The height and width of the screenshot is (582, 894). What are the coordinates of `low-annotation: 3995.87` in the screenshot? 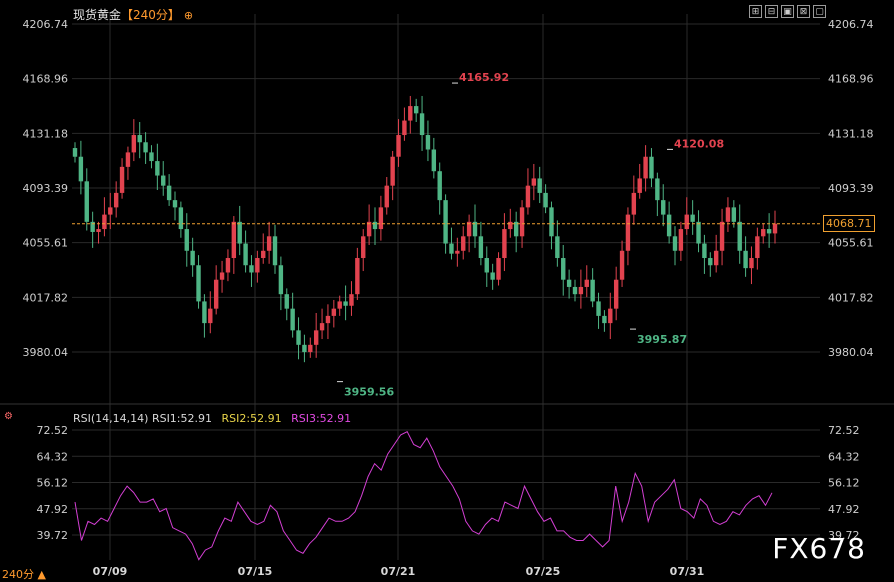 It's located at (662, 339).